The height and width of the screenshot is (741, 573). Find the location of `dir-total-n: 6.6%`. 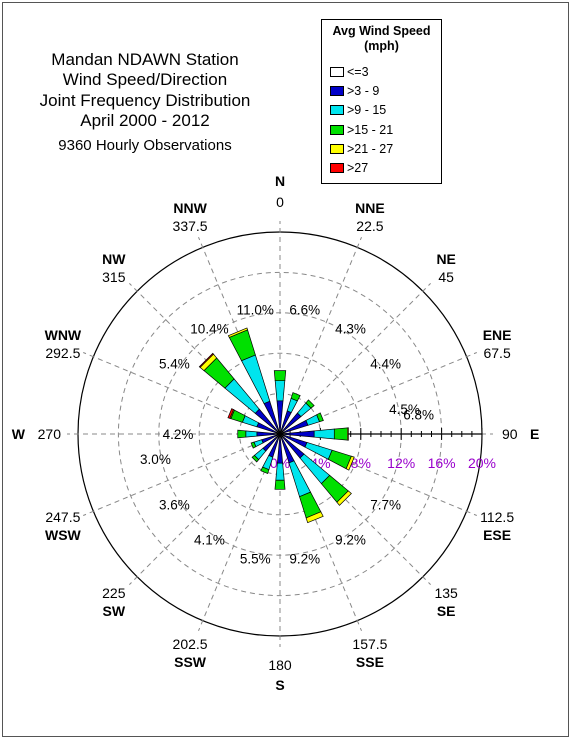

dir-total-n: 6.6% is located at coordinates (304, 309).